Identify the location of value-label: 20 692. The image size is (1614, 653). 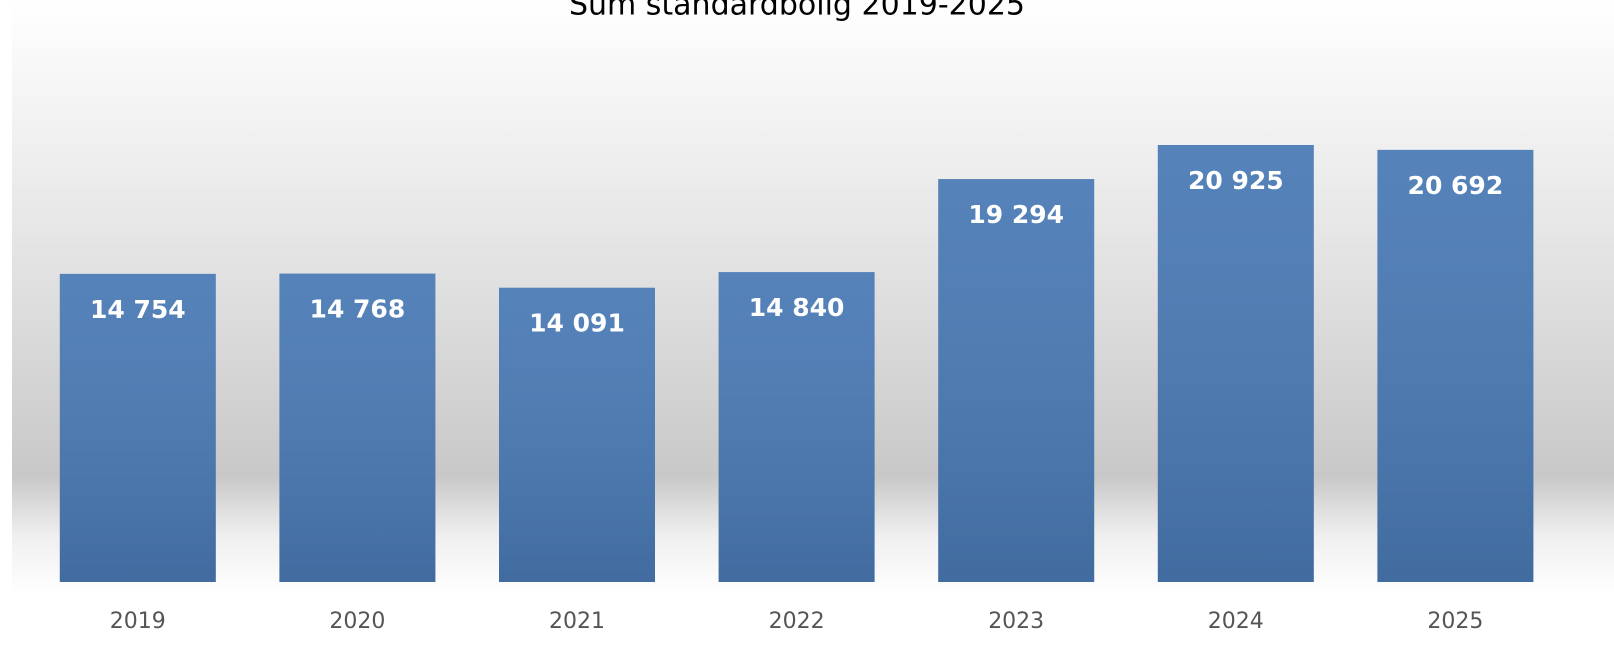
(1456, 185).